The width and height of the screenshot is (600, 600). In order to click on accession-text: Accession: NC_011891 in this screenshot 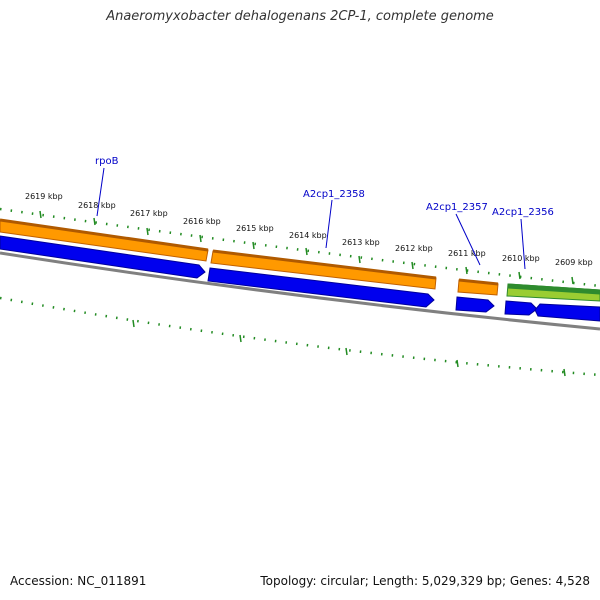, I will do `click(78, 581)`.